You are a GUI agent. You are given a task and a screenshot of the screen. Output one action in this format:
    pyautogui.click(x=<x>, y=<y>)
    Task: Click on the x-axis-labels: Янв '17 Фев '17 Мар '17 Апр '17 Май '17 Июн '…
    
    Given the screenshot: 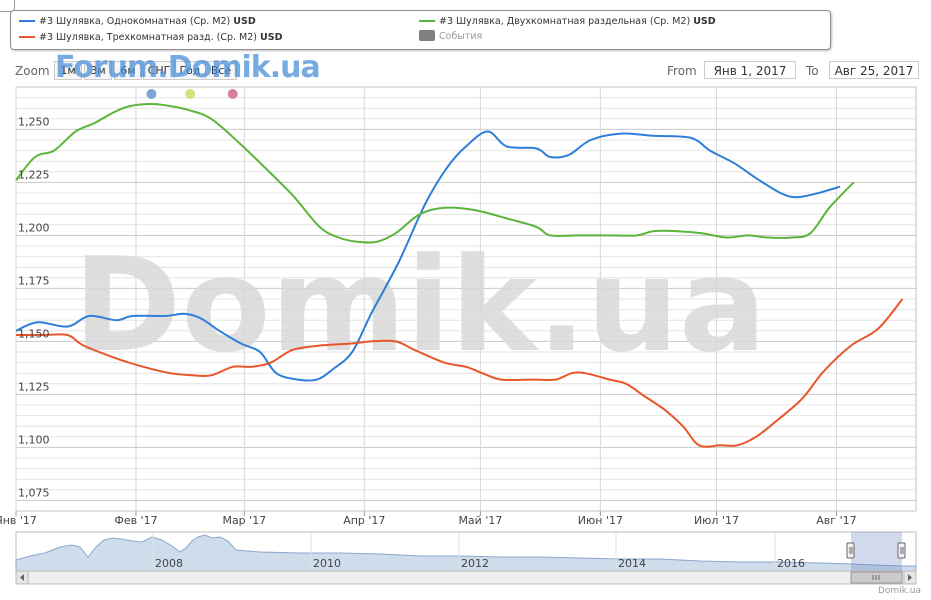 What is the action you would take?
    pyautogui.click(x=428, y=519)
    